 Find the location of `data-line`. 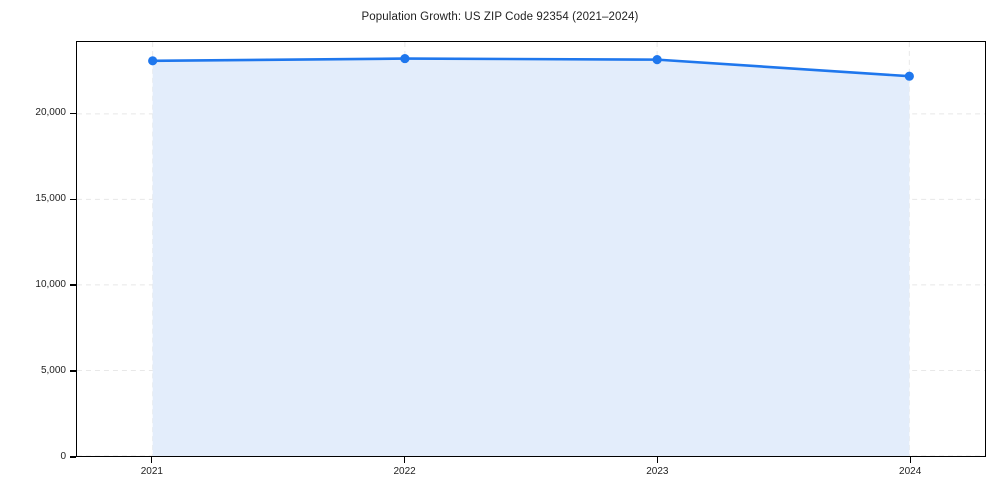

data-line is located at coordinates (531, 67).